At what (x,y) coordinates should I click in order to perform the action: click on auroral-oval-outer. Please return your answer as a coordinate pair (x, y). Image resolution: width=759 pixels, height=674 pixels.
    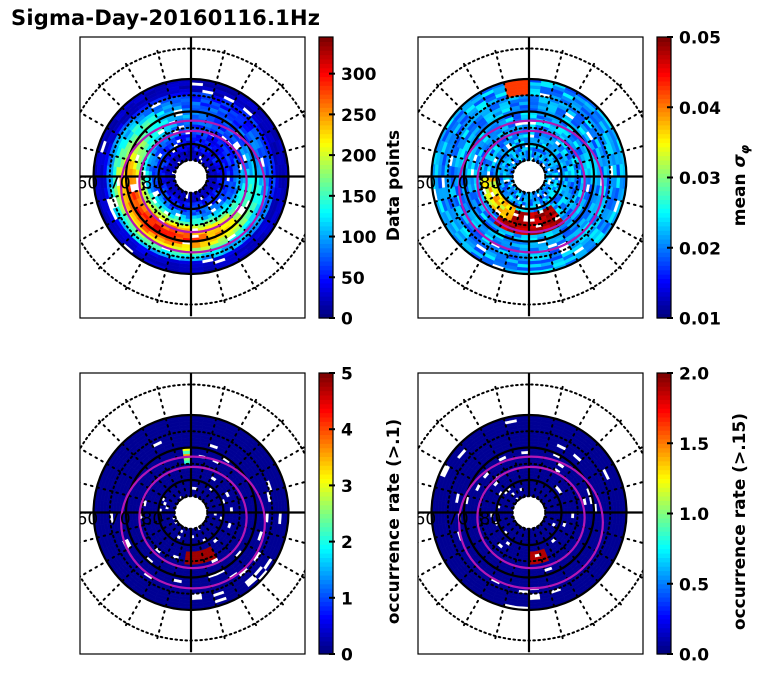
    Looking at the image, I should click on (193, 186).